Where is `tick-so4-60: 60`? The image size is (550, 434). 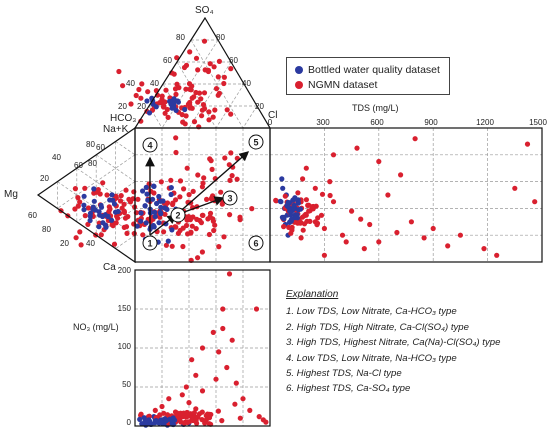
tick-so4-60: 60 is located at coordinates (167, 60).